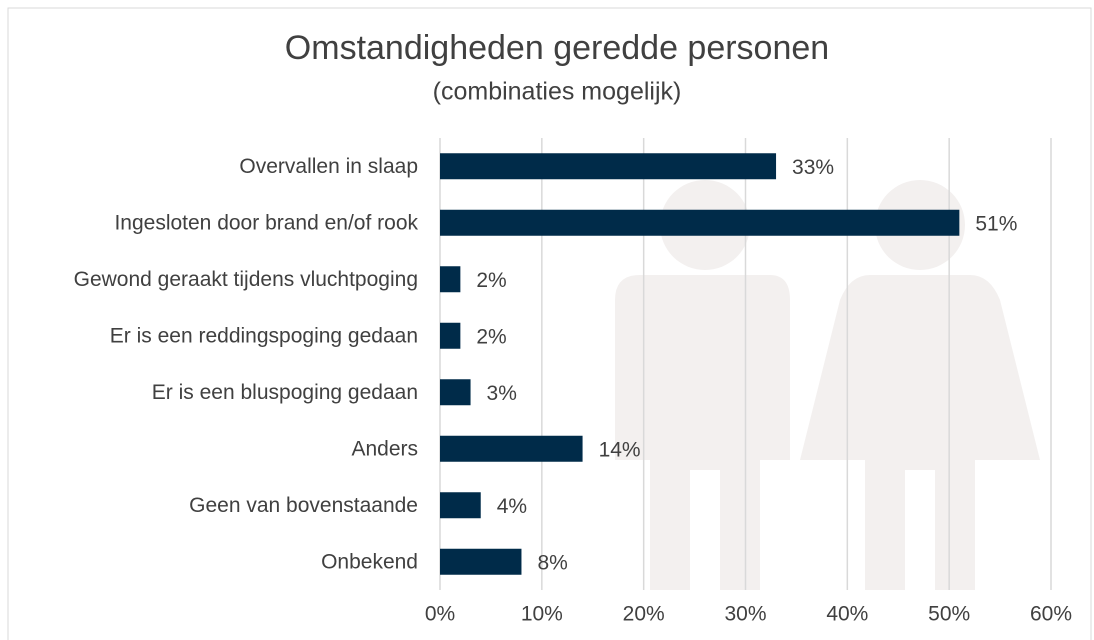 The image size is (1094, 640). I want to click on y-tick-label: Overvallen in slaap, so click(328, 166).